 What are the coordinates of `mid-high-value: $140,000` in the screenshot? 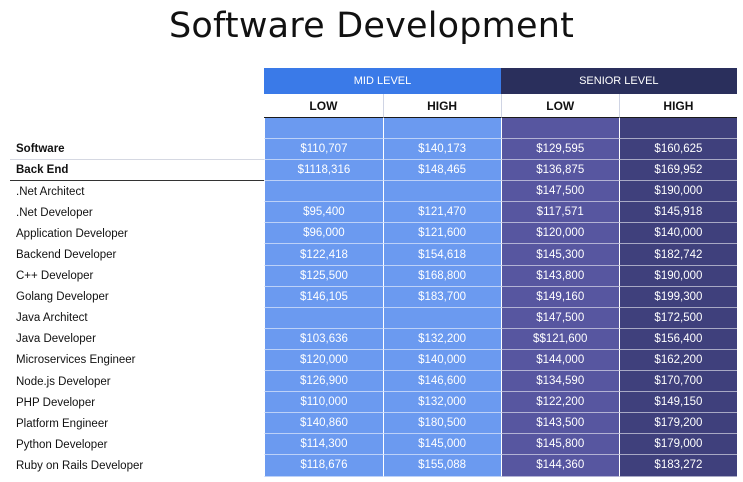 It's located at (441, 360).